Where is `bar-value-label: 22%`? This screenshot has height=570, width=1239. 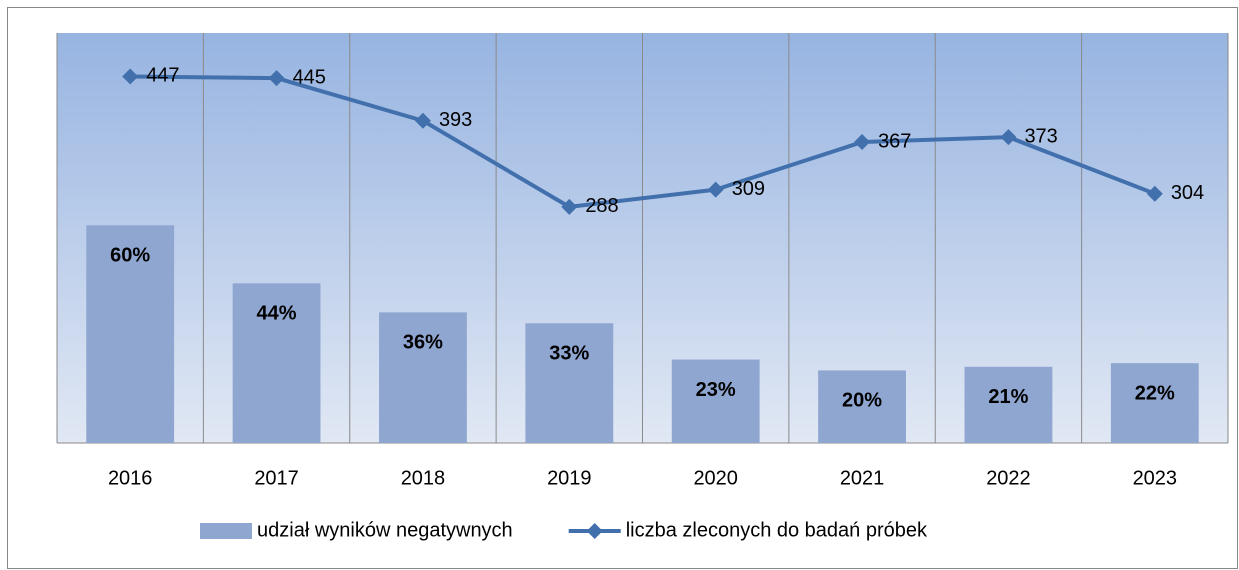 bar-value-label: 22% is located at coordinates (1155, 393).